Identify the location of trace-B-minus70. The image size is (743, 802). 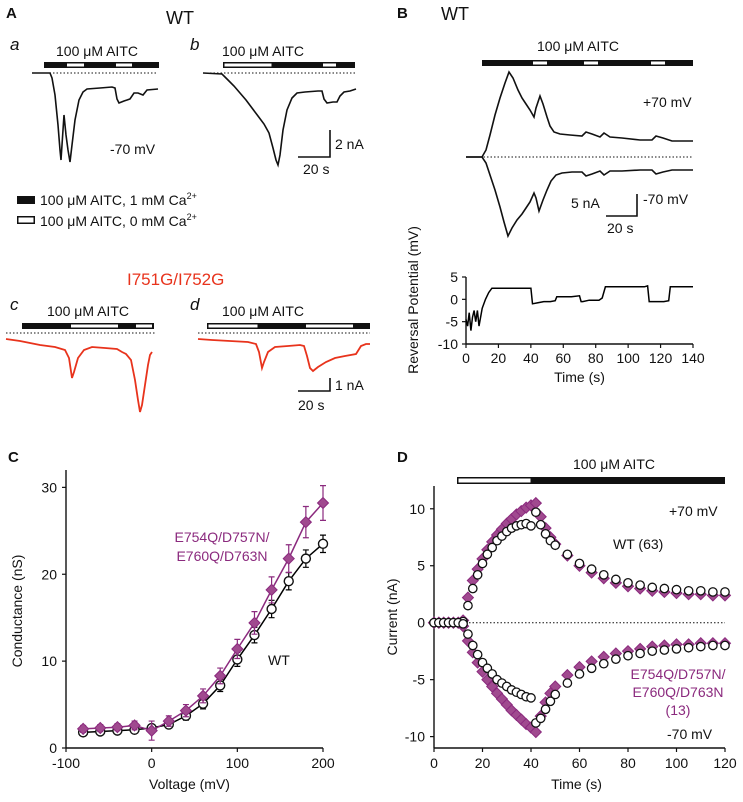
(579, 197).